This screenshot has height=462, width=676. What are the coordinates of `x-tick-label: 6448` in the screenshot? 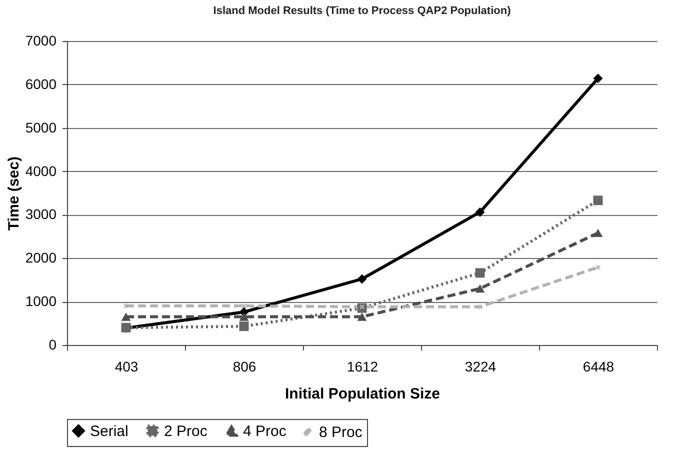 It's located at (598, 366).